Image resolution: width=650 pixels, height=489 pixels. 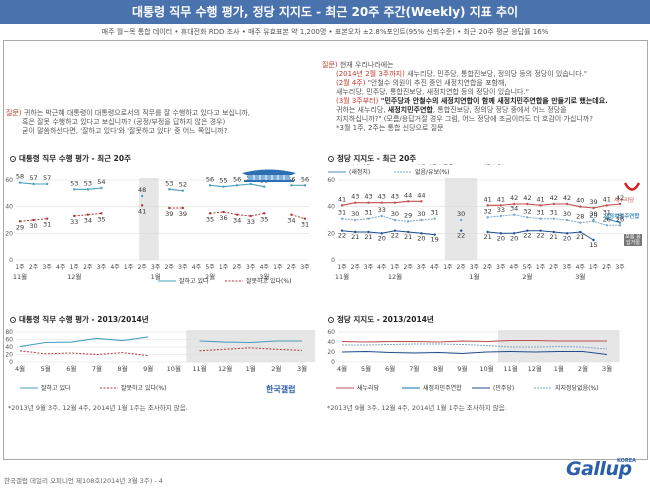 What do you see at coordinates (567, 238) in the screenshot?
I see `data-label: 20` at bounding box center [567, 238].